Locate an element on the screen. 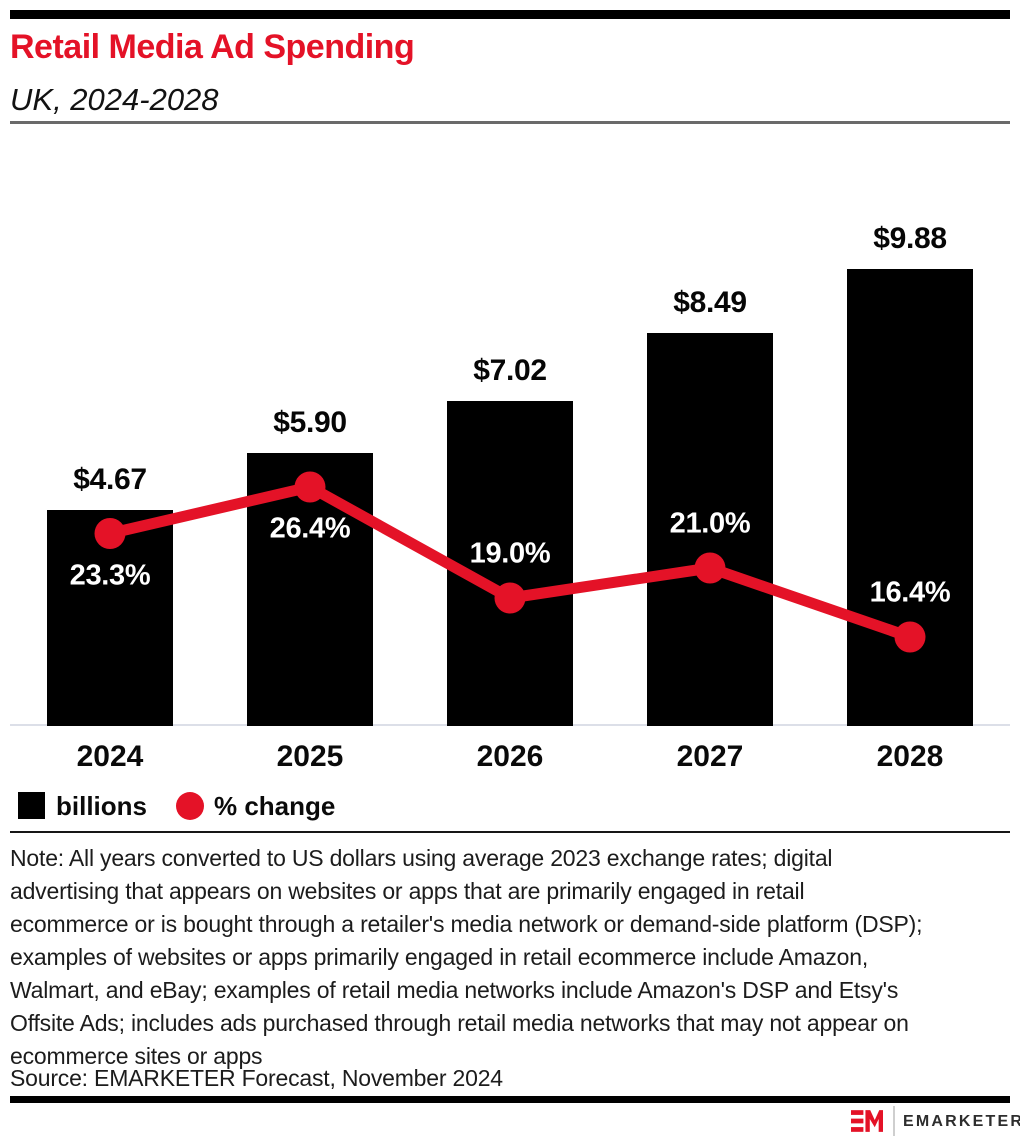  legend-bar-label: billions is located at coordinates (101, 806).